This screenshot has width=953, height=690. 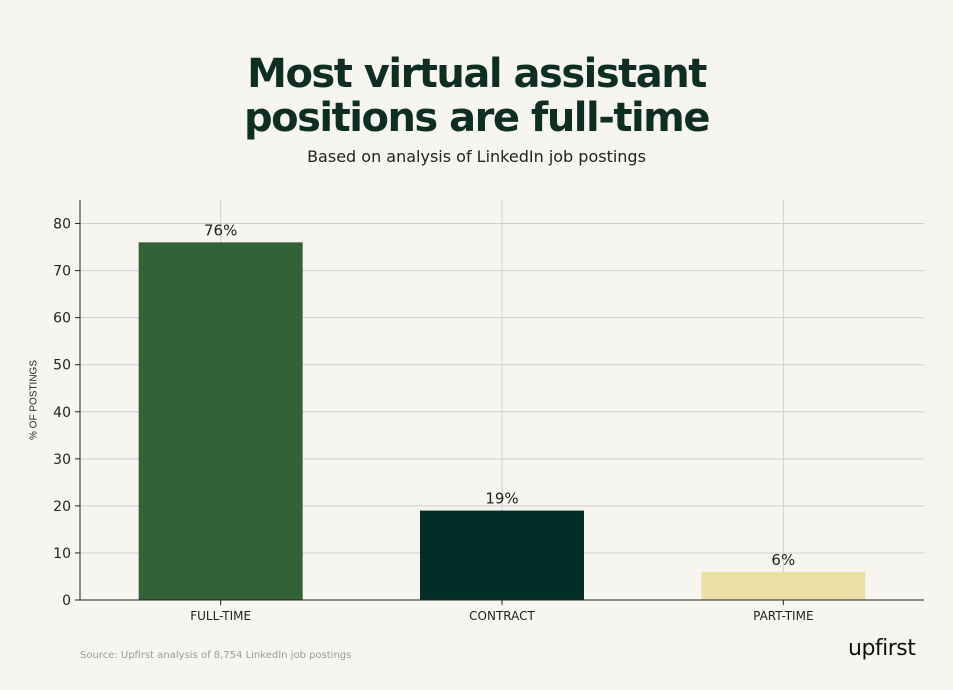 I want to click on y-axis-label: % OF POSTINGS, so click(x=34, y=400).